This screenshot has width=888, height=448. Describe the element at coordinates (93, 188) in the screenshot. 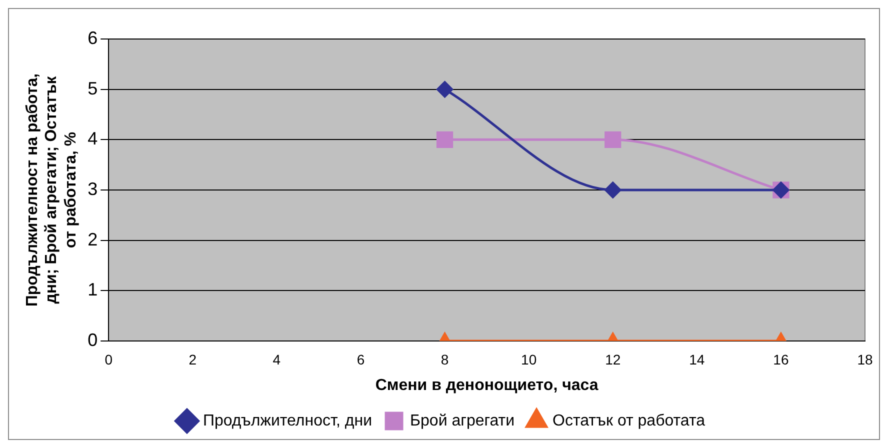

I see `y-tick-label: 3` at that location.